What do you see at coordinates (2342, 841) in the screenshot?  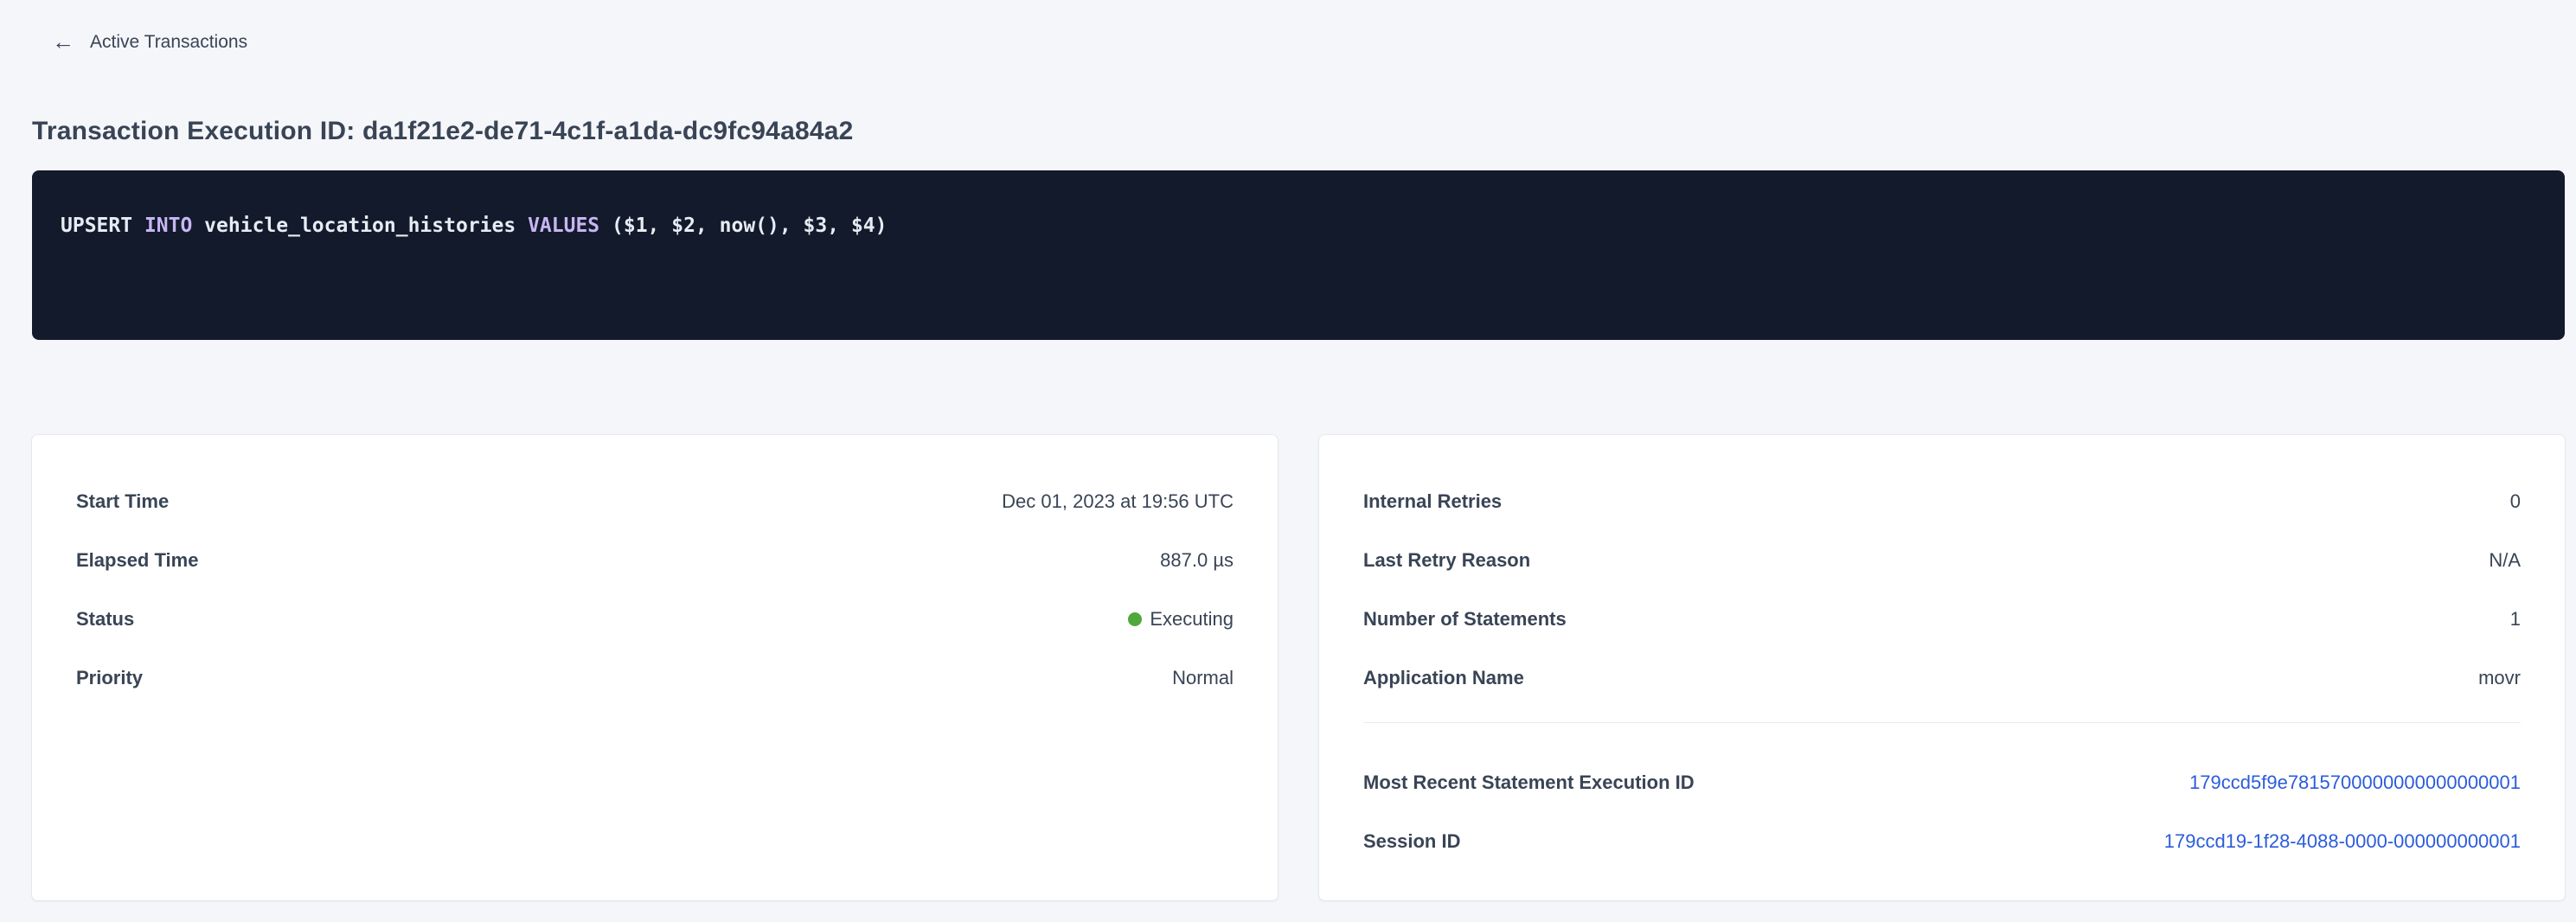 I see `session-id-link: 179ccd19-1f28-4088-0000-000000000001` at bounding box center [2342, 841].